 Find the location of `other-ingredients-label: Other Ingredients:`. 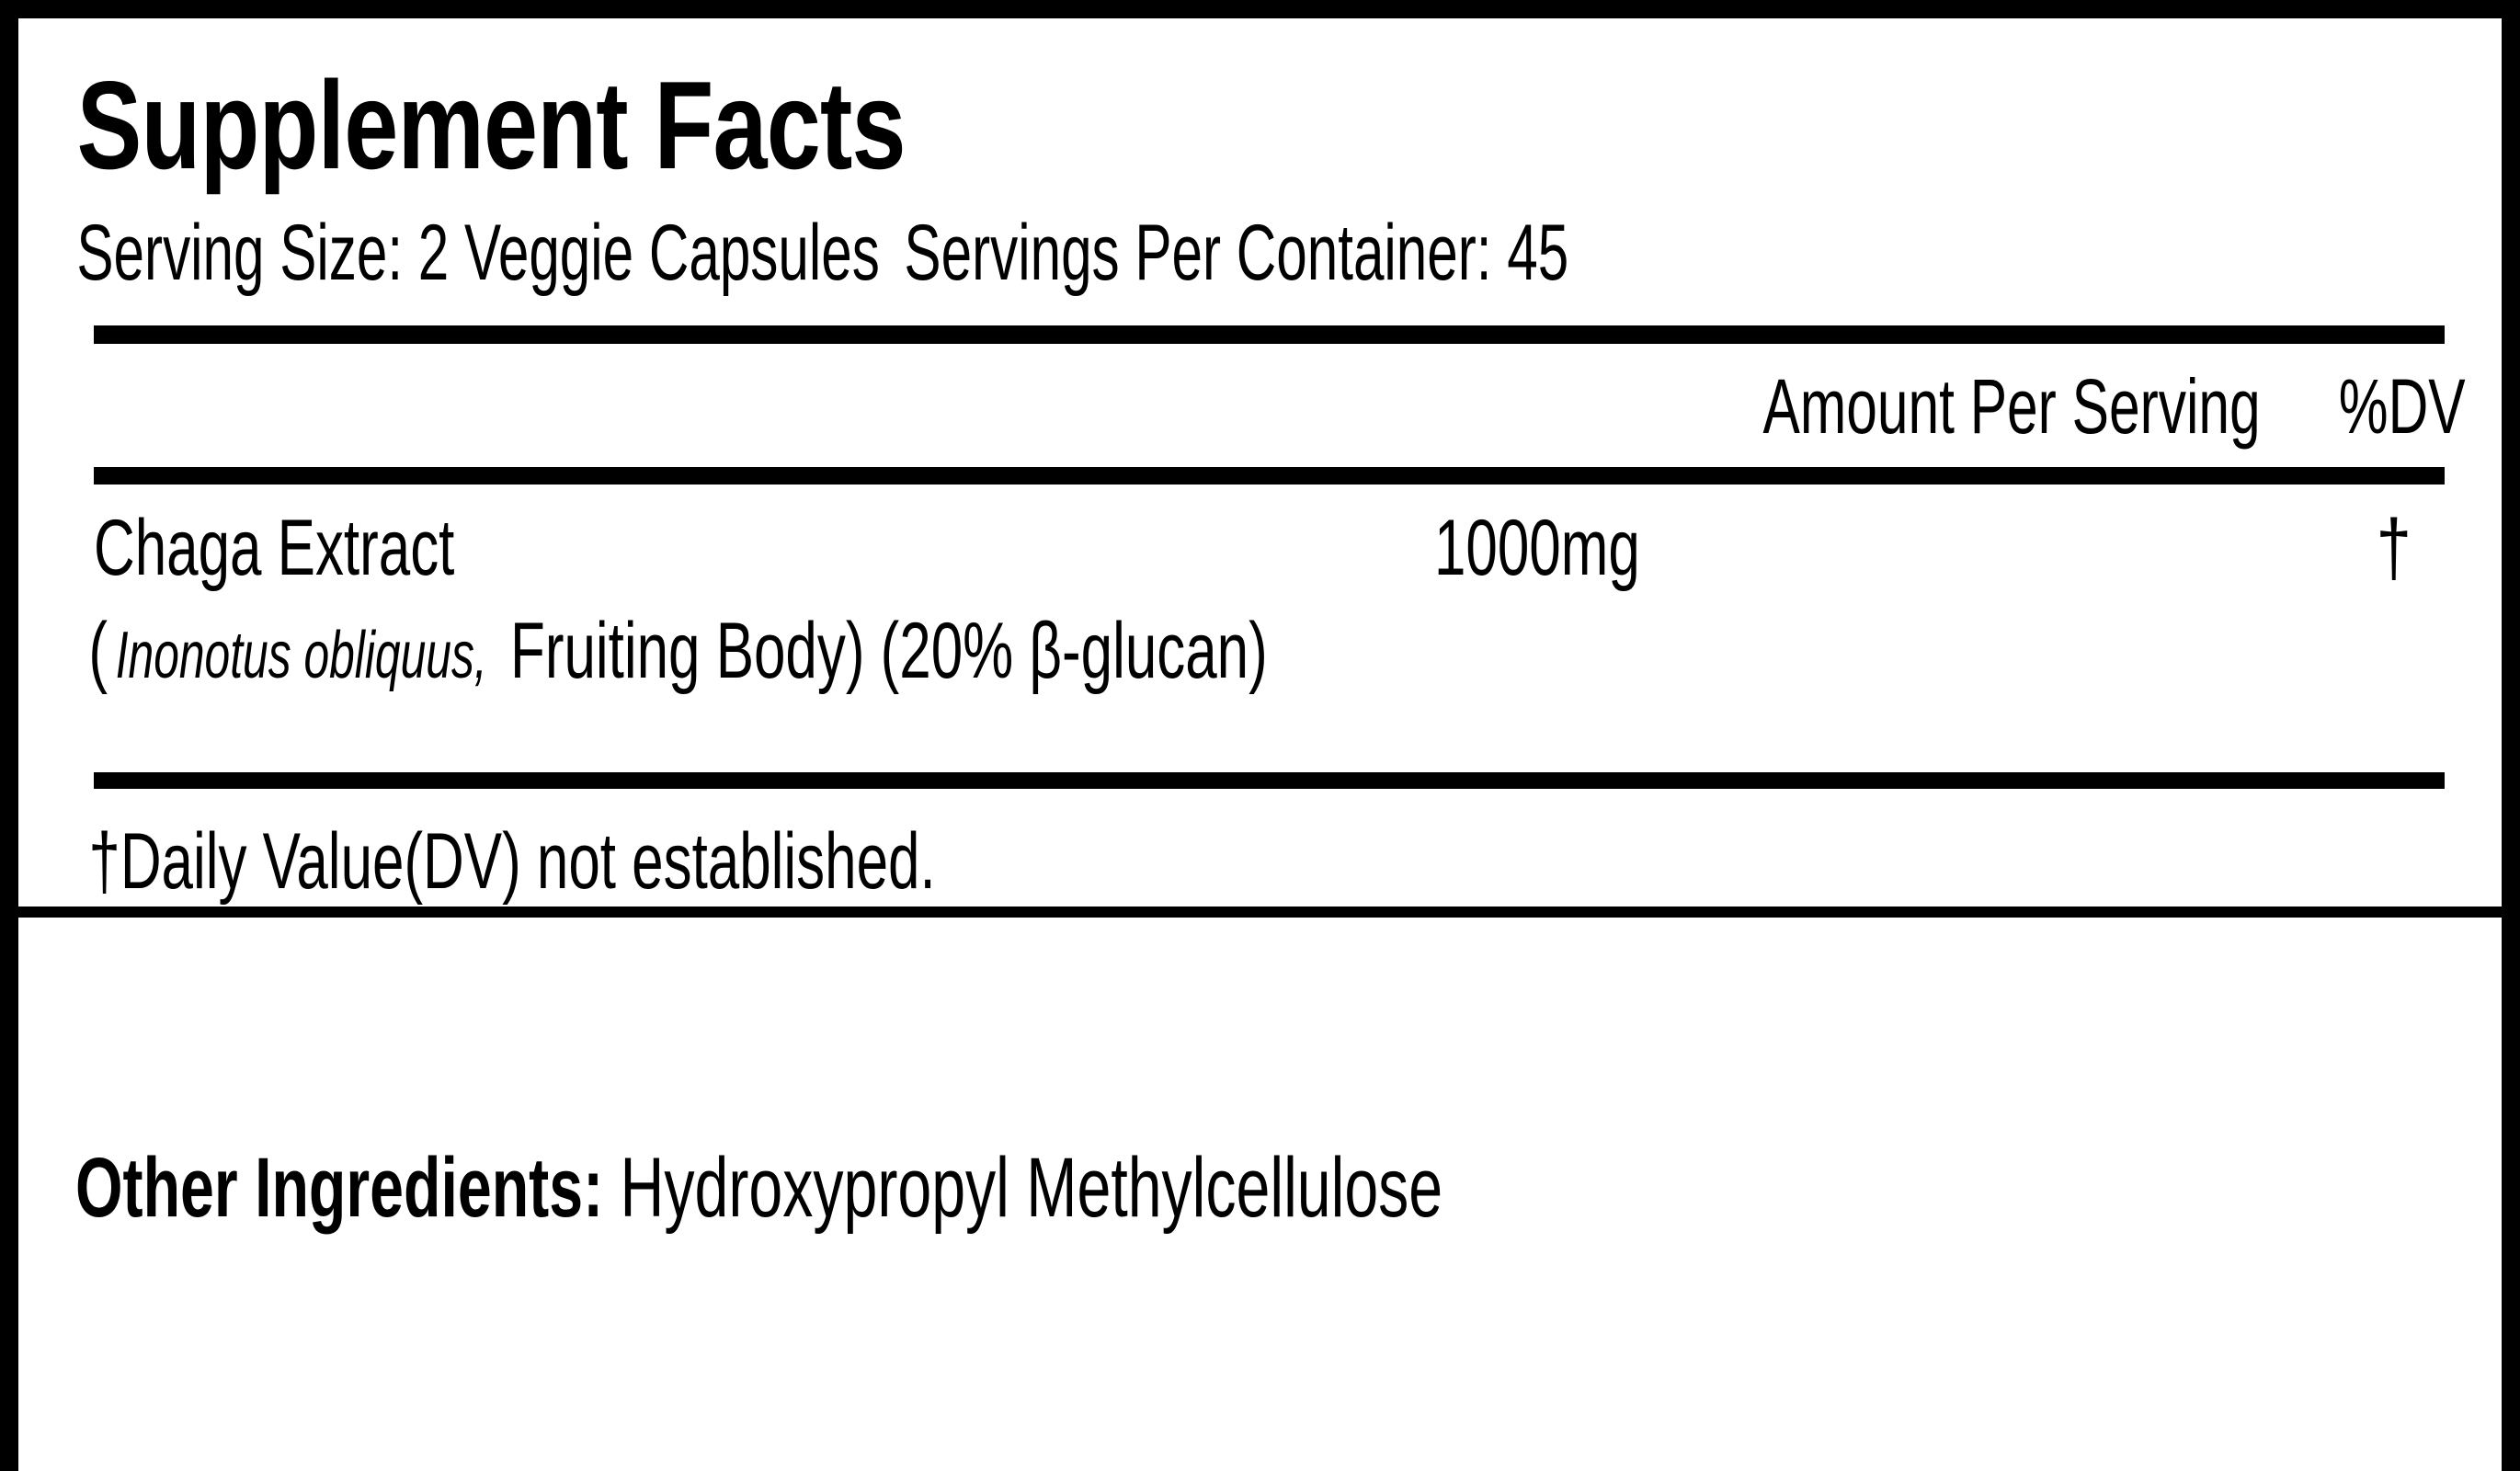

other-ingredients-label: Other Ingredients: is located at coordinates (339, 1187).